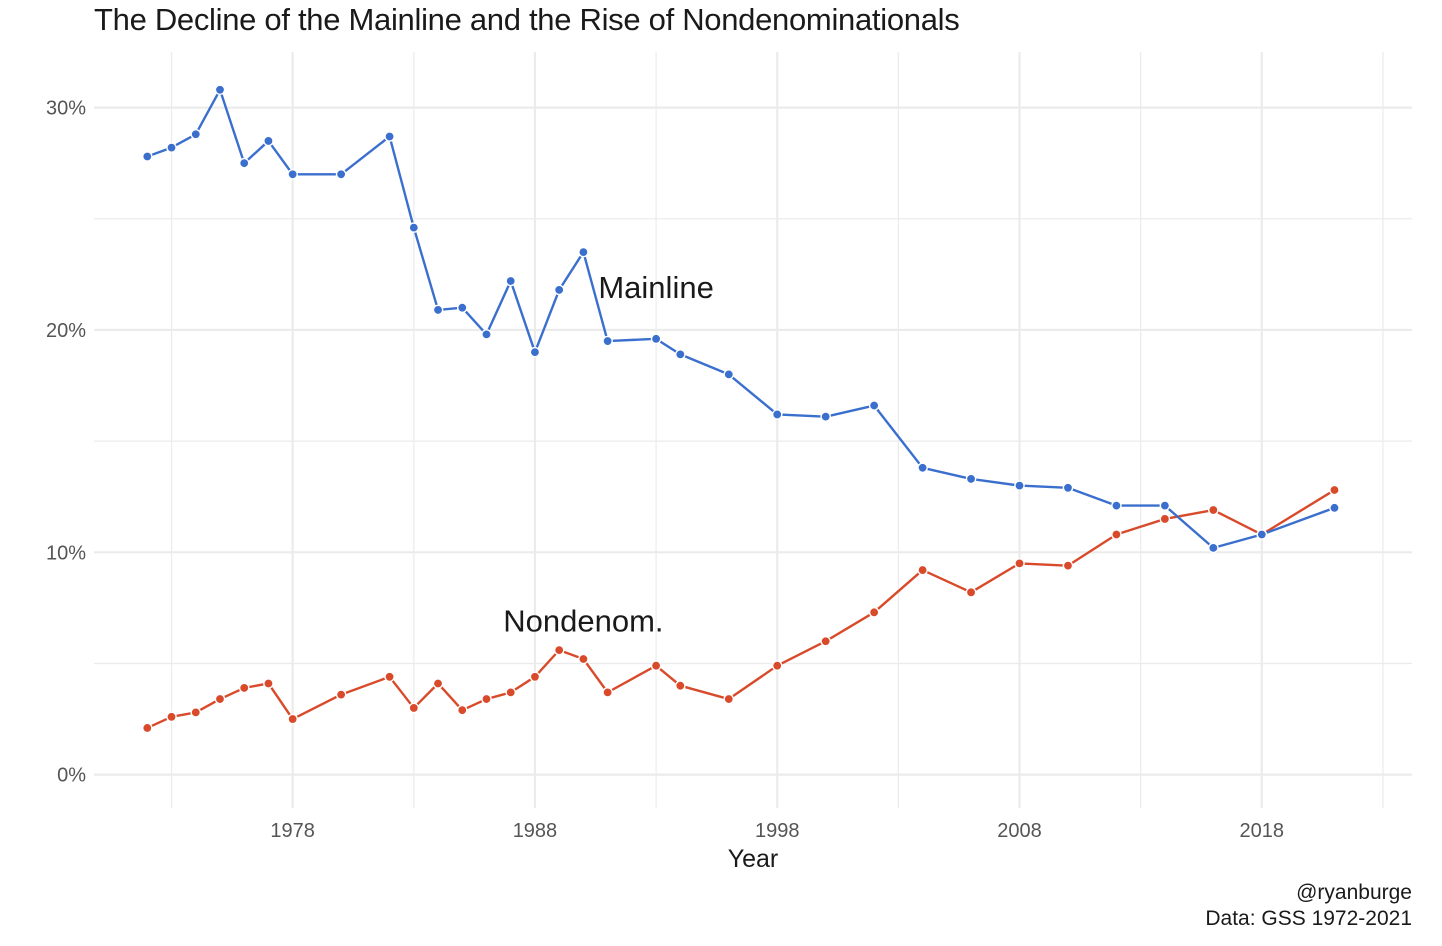  What do you see at coordinates (1354, 892) in the screenshot?
I see `caption-author: @ryanburge` at bounding box center [1354, 892].